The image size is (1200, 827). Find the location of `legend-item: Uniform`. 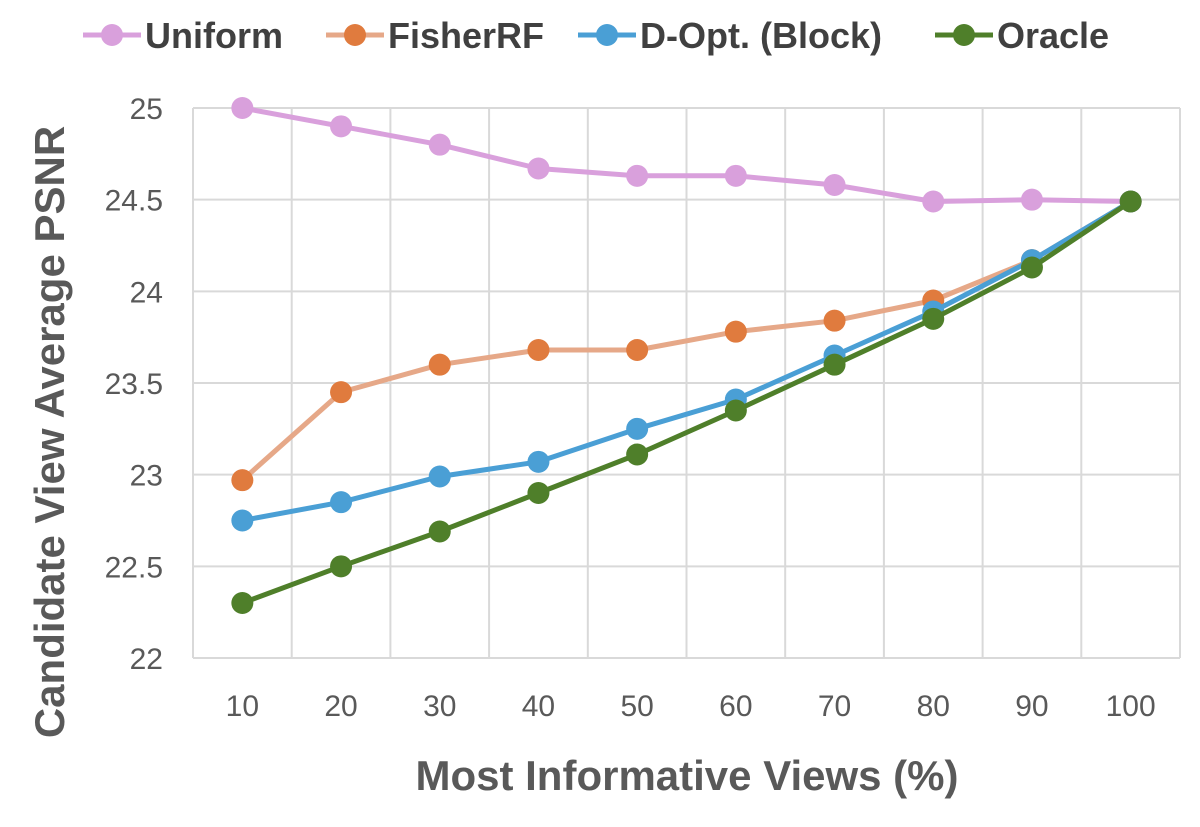

legend-item: Uniform is located at coordinates (183, 35).